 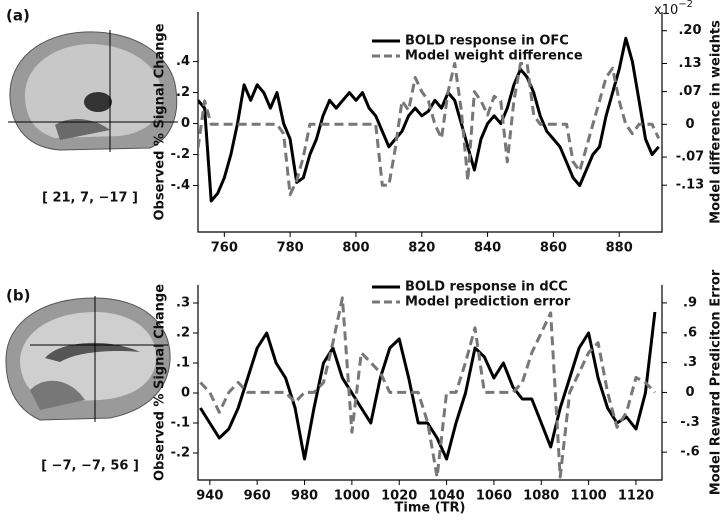 I want to click on x-tick-label: 1000, so click(x=352, y=496).